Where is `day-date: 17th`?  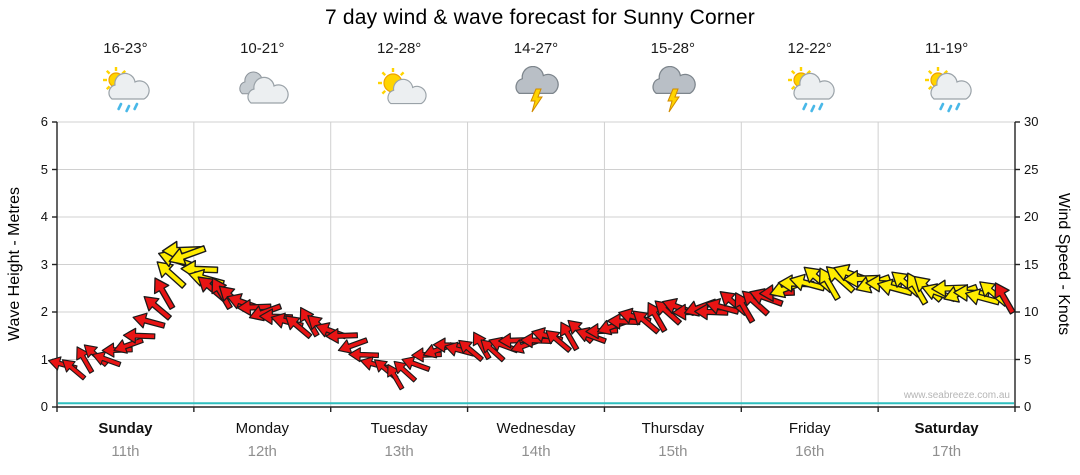 day-date: 17th is located at coordinates (946, 451).